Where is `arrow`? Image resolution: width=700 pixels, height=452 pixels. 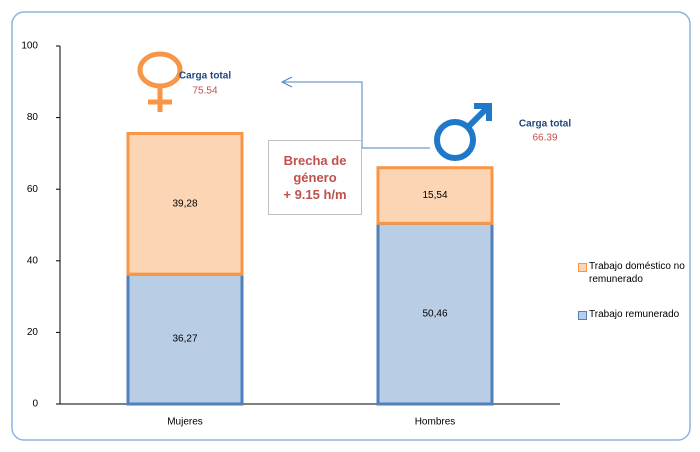 arrow is located at coordinates (357, 115).